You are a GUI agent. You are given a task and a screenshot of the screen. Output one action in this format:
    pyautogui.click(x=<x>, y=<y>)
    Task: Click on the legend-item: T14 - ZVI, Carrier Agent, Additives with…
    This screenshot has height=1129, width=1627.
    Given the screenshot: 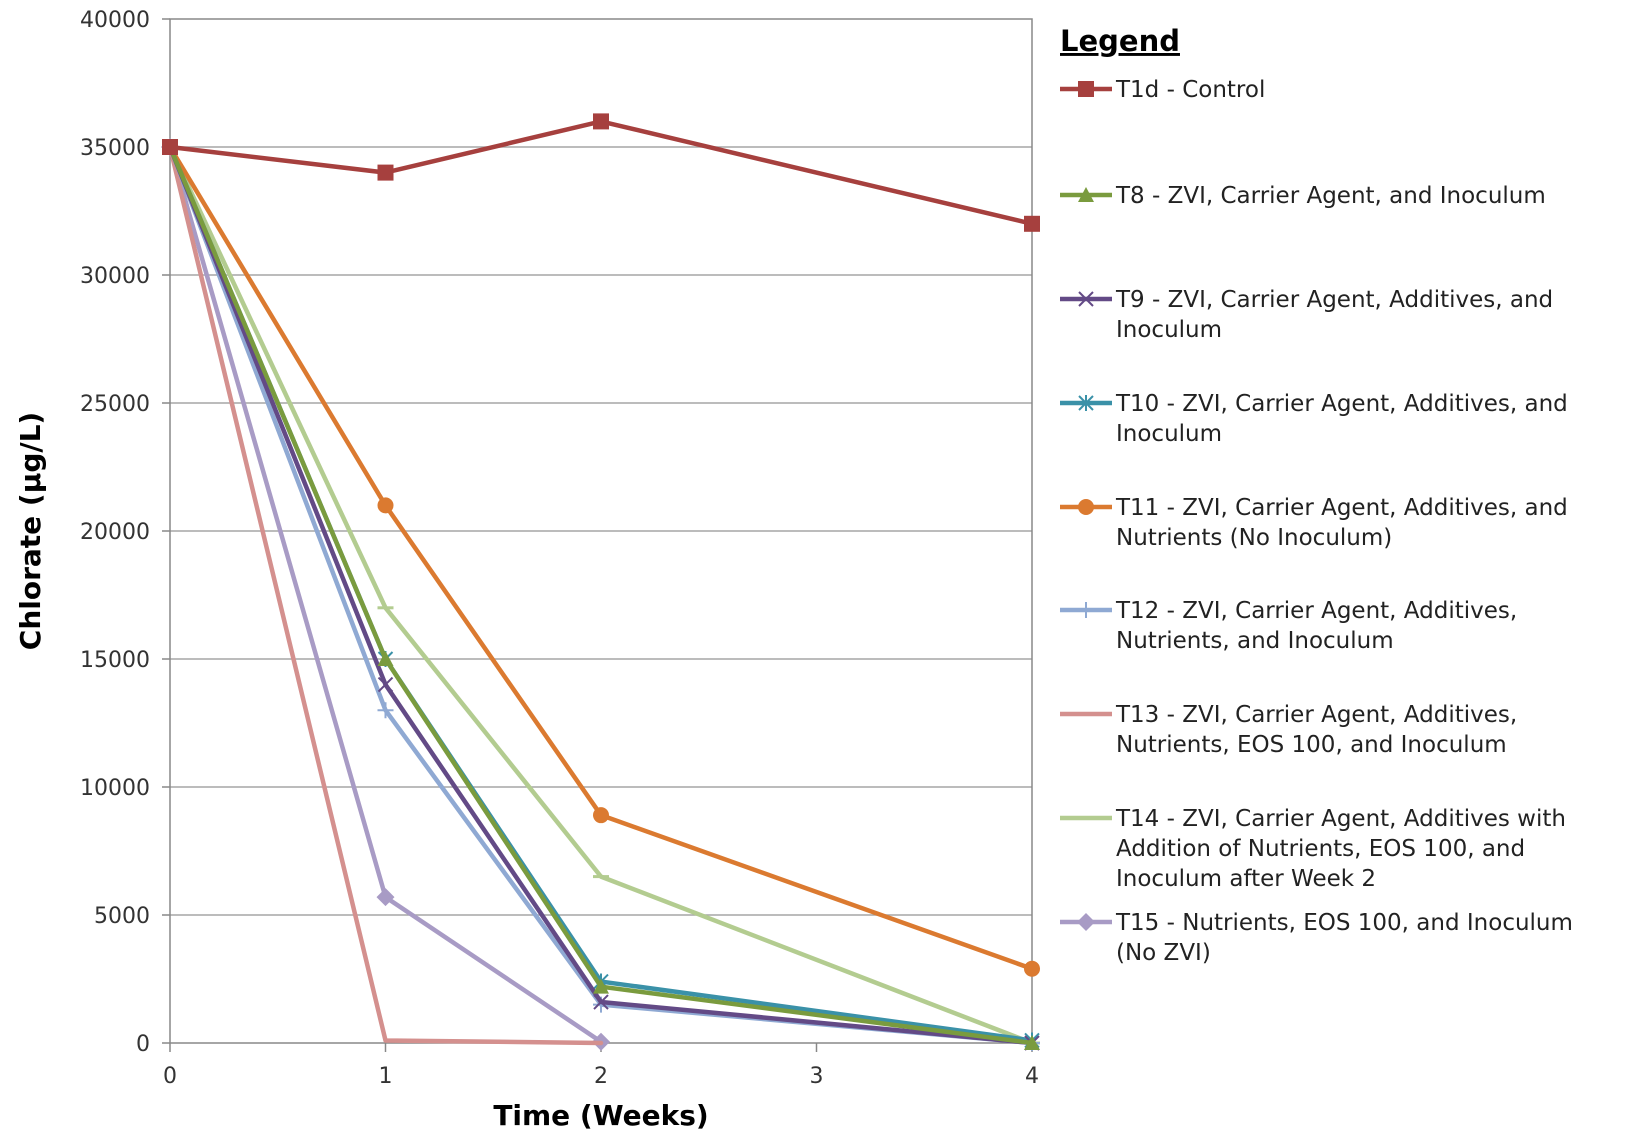 What is the action you would take?
    pyautogui.click(x=1313, y=849)
    